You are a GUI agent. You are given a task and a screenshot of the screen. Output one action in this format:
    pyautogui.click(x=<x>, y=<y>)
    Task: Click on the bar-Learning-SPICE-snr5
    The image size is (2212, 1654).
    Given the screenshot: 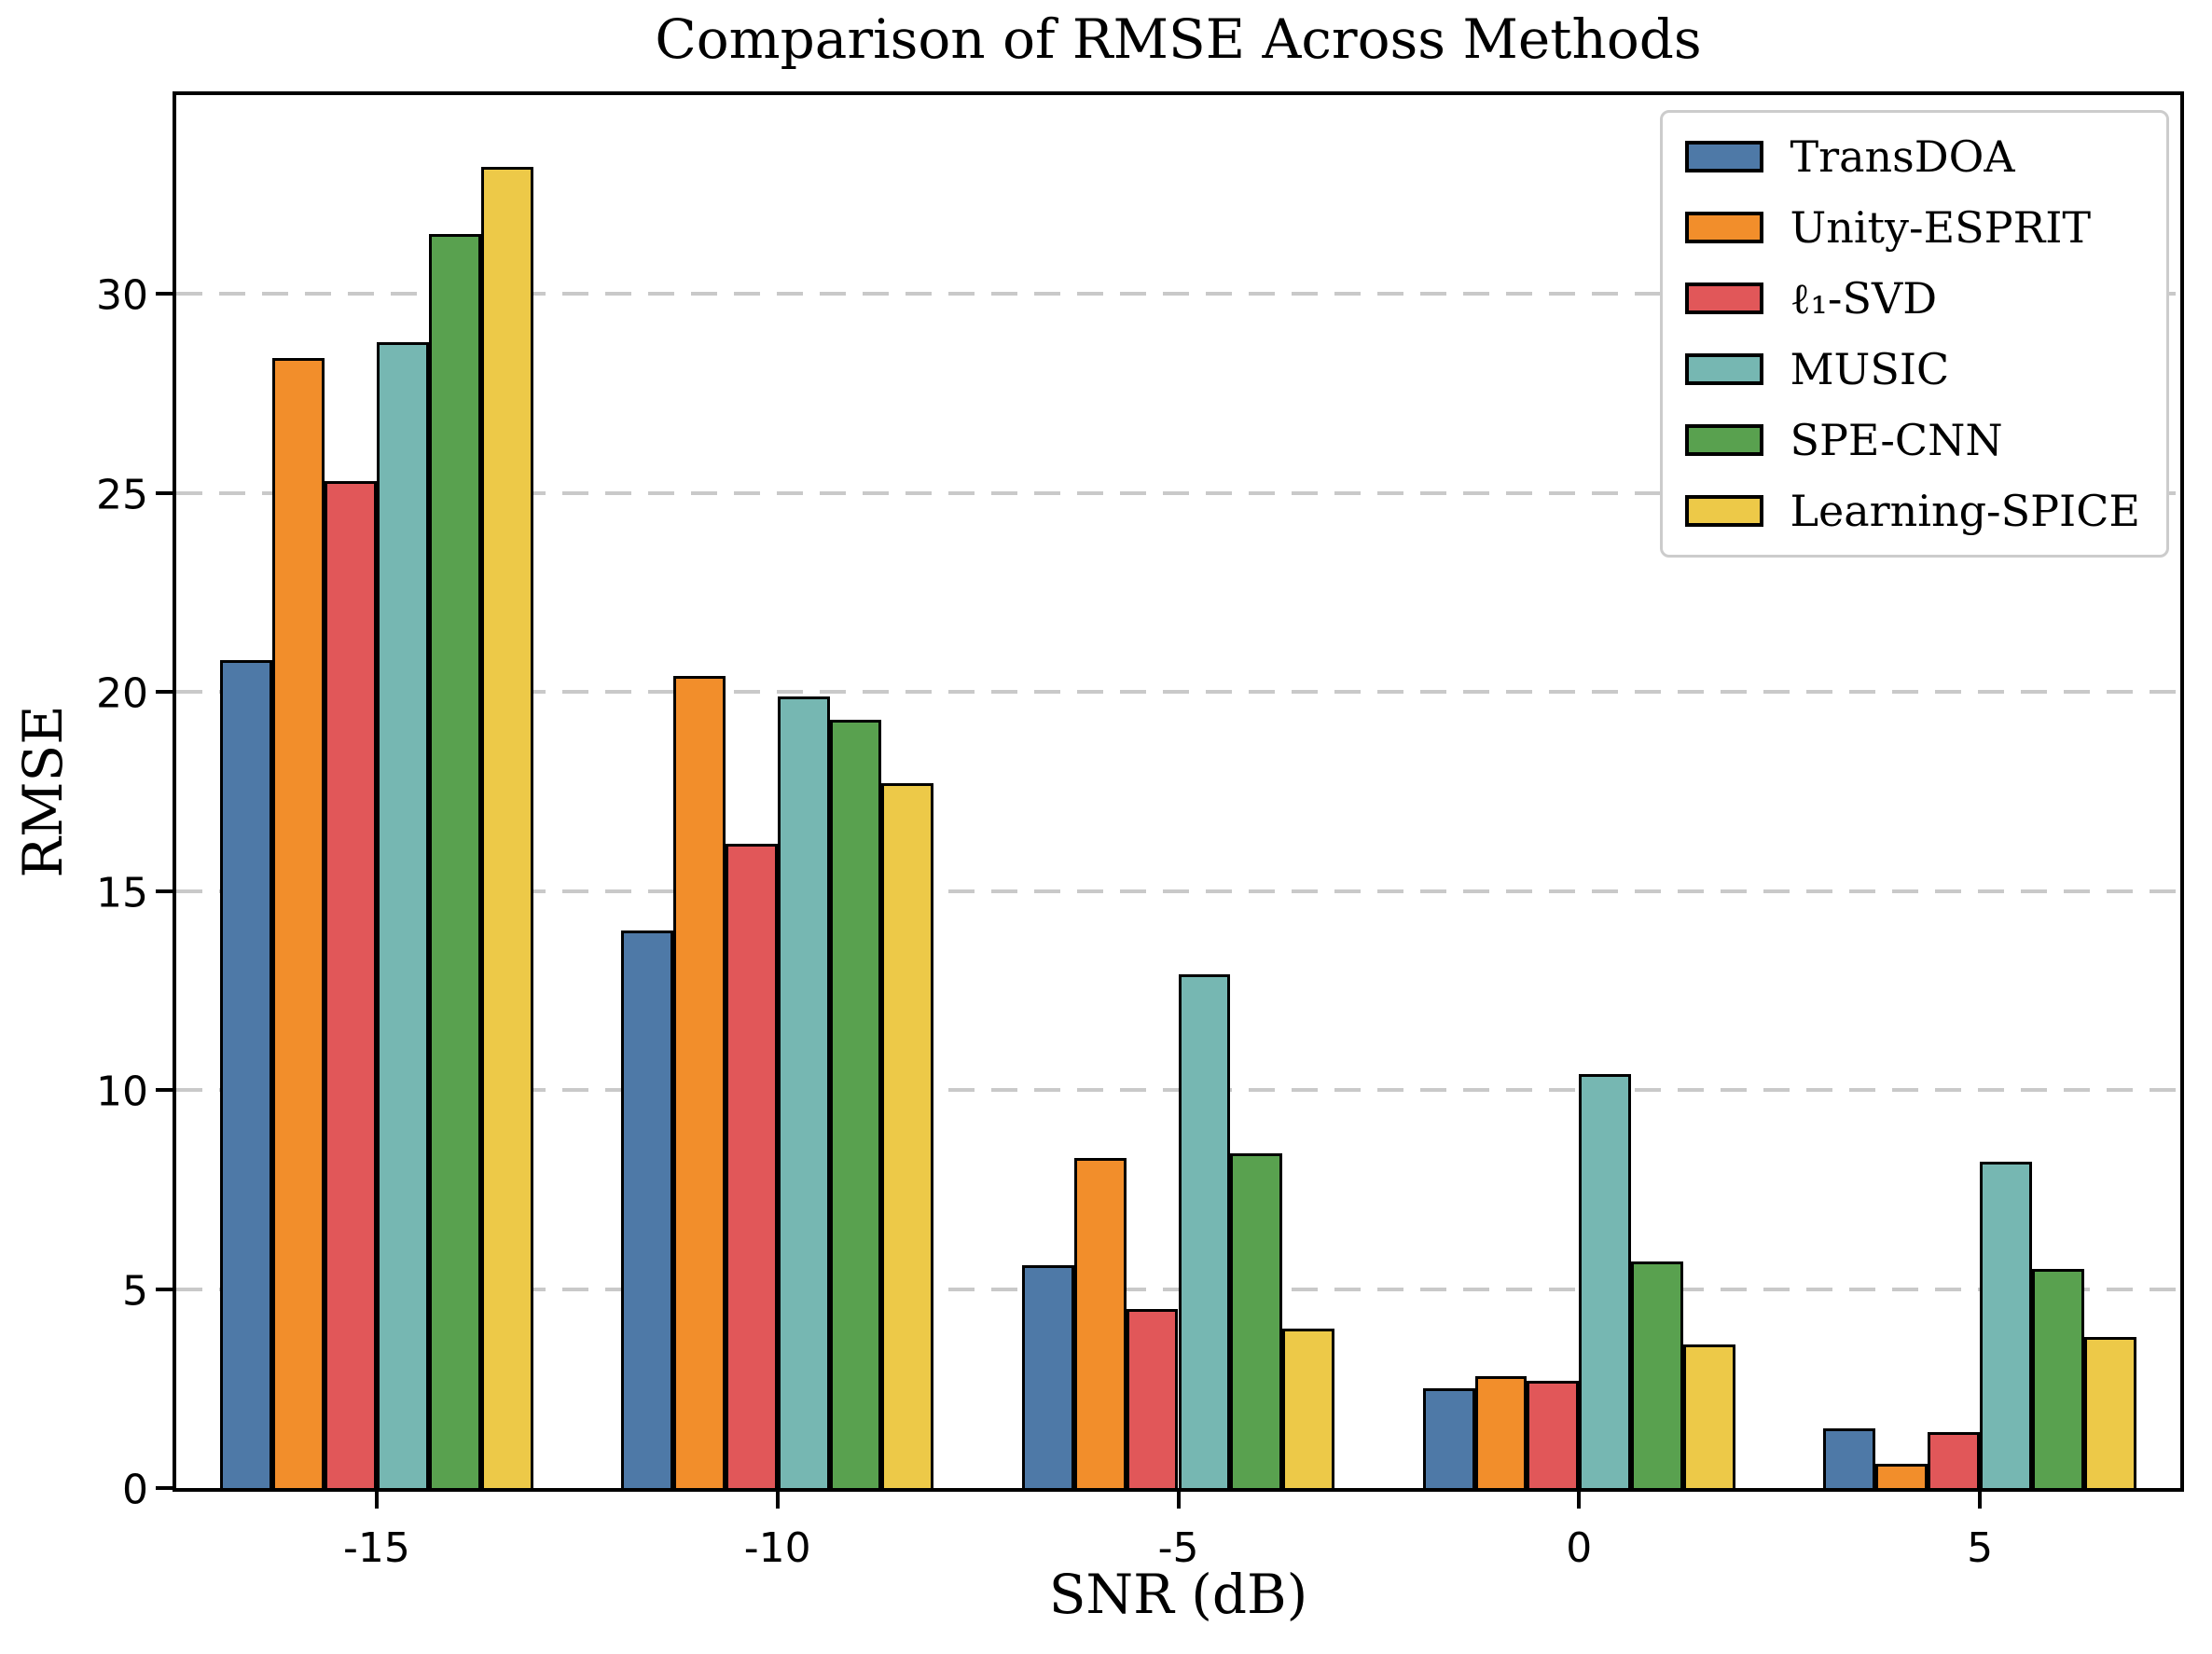 What is the action you would take?
    pyautogui.click(x=2109, y=1412)
    